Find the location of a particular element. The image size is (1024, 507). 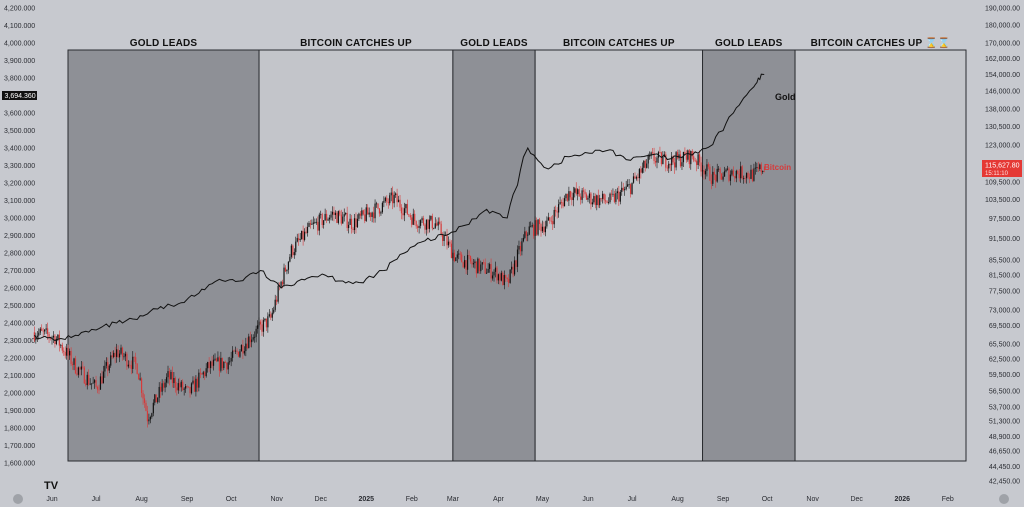

right-axis-tick-label: 97,500.00 is located at coordinates (1004, 219).